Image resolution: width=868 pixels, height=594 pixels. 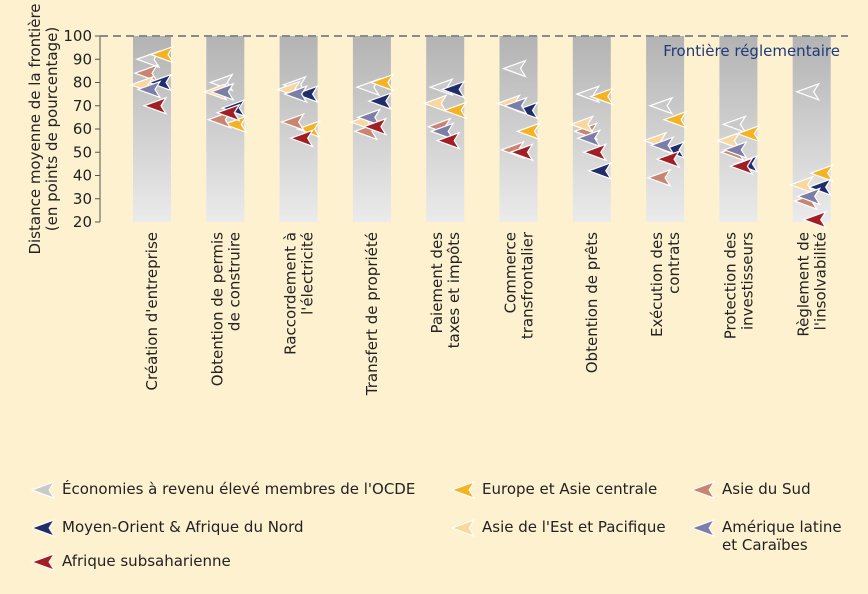 I want to click on y-axis-label-line: Distance moyenne de la frontière, so click(x=35, y=128).